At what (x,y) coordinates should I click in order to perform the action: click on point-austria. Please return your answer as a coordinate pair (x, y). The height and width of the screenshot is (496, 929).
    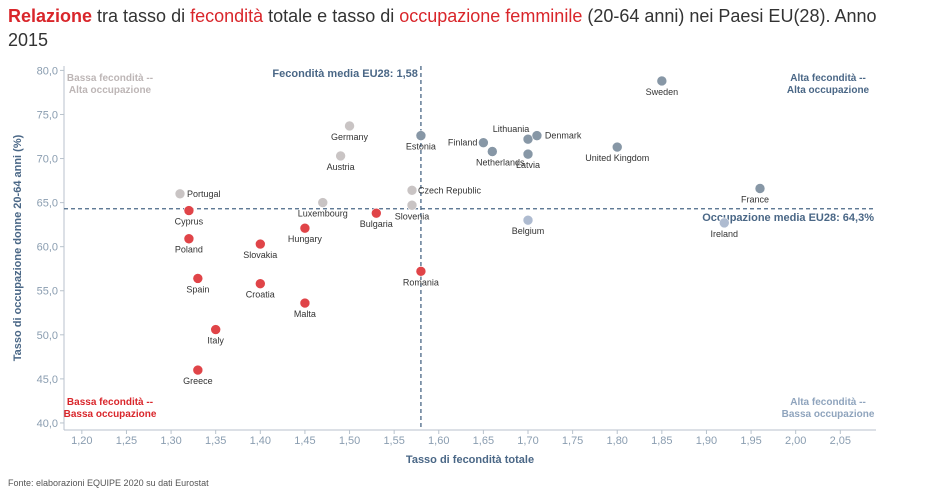
    Looking at the image, I should click on (340, 156).